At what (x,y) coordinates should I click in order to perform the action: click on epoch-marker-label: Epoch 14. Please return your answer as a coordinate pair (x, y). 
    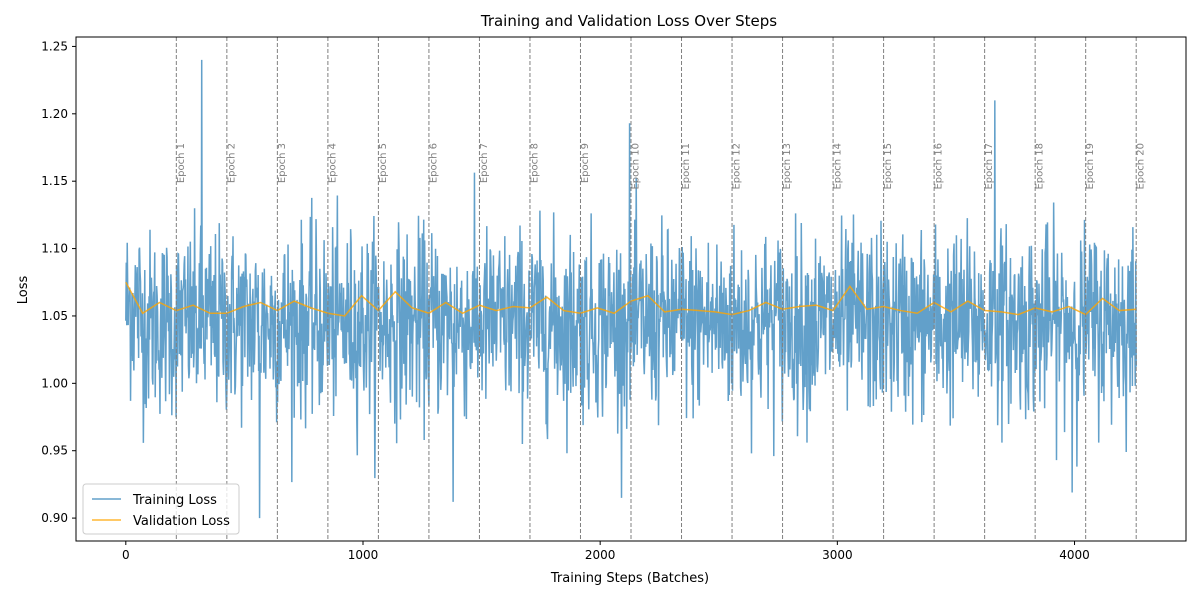
    Looking at the image, I should click on (838, 166).